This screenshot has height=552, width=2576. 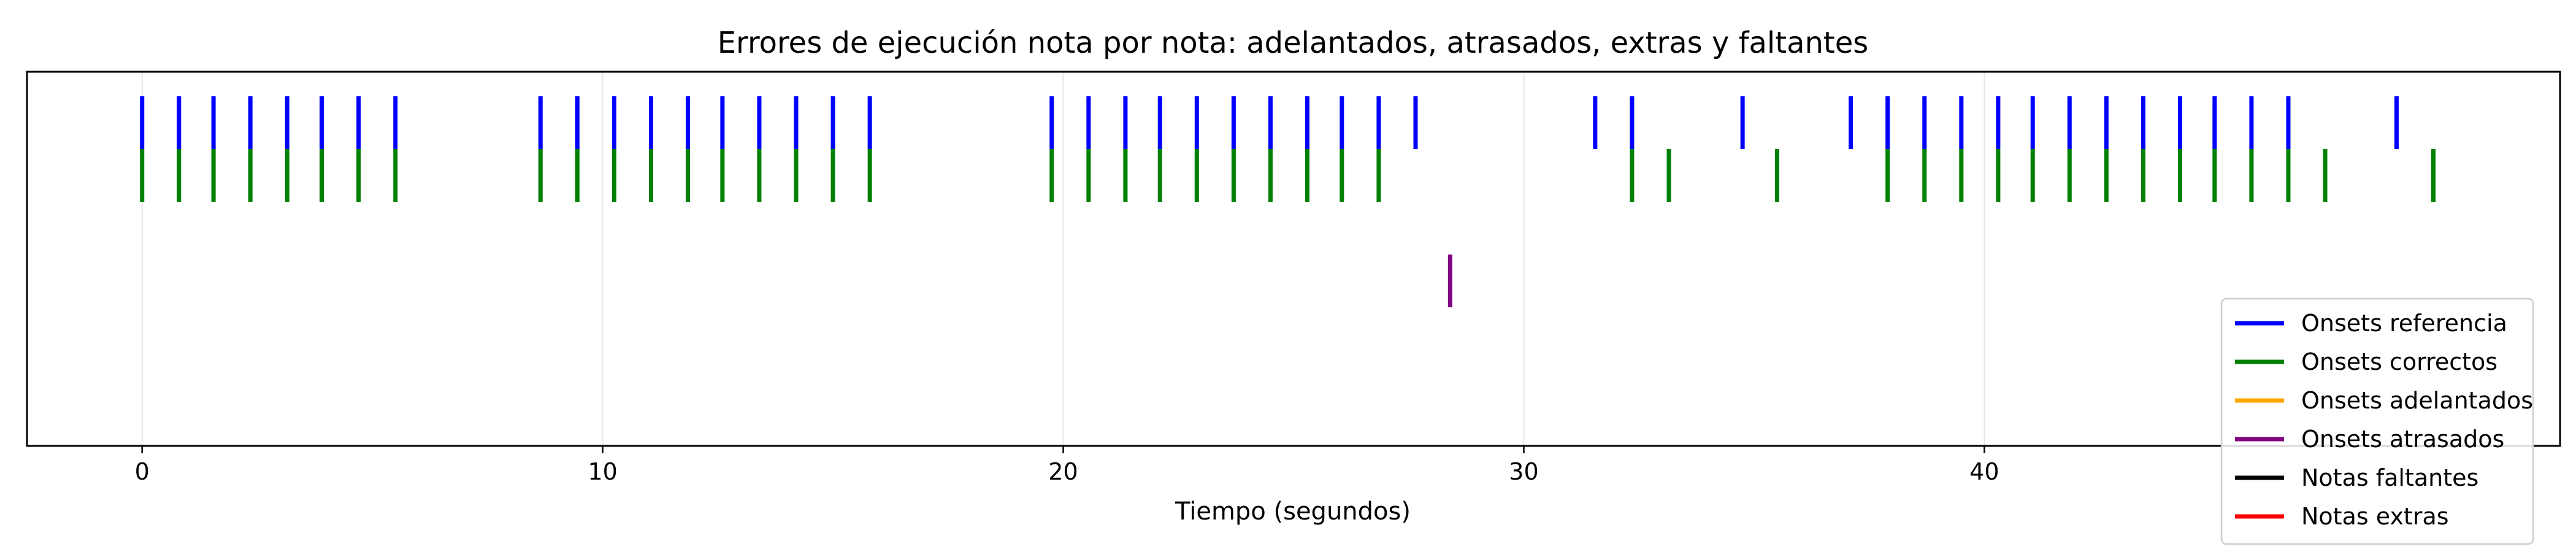 I want to click on legend-label: Notas extras, so click(x=2375, y=516).